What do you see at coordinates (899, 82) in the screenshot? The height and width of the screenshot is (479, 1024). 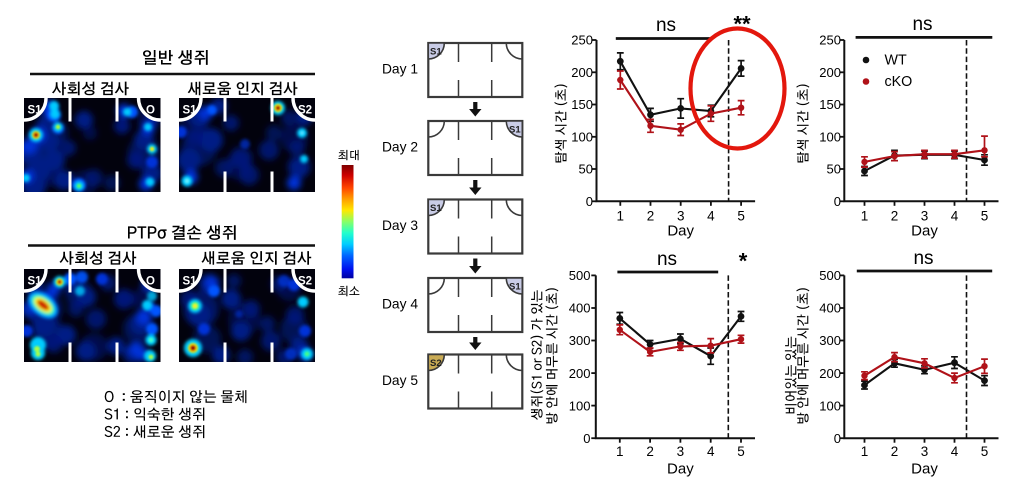 I see `svg-text: cKO` at bounding box center [899, 82].